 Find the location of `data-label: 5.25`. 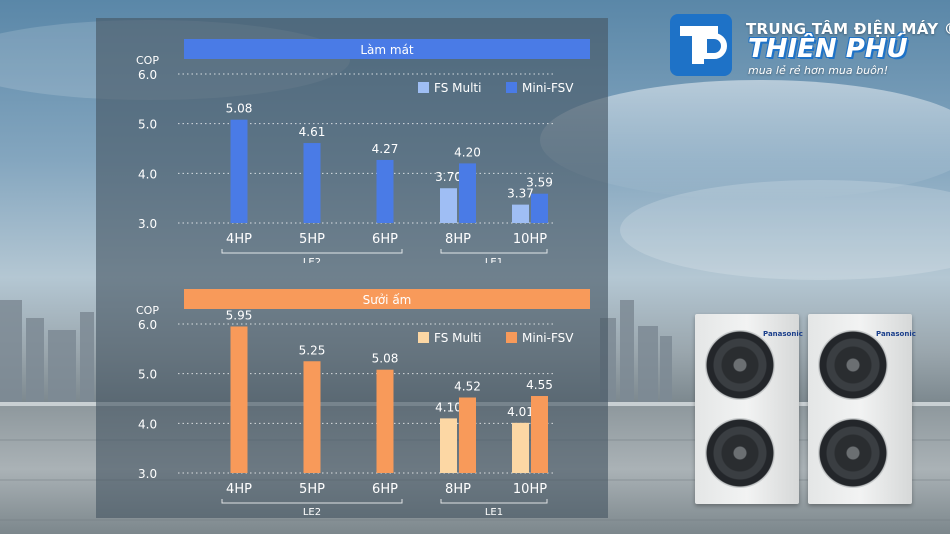

data-label: 5.25 is located at coordinates (312, 350).